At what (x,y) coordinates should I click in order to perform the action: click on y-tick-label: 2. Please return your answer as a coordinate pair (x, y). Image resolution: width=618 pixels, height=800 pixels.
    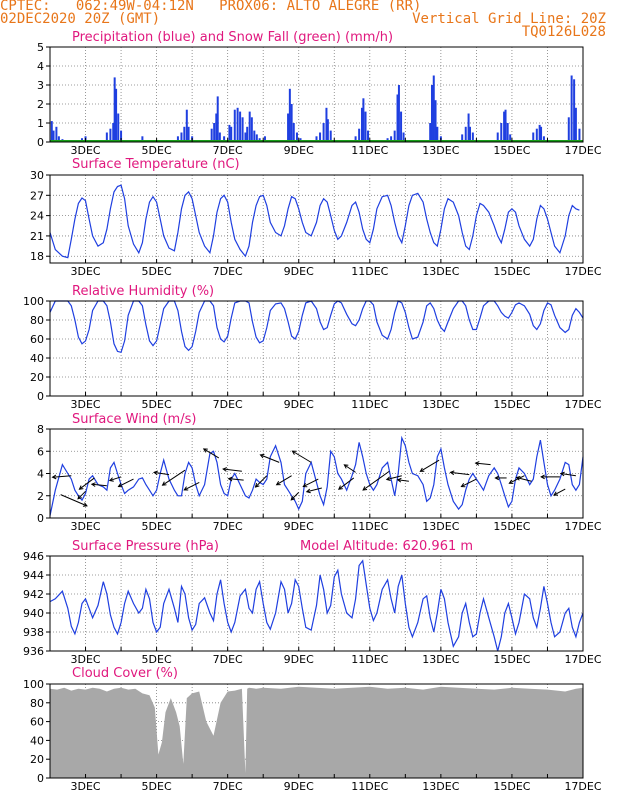
    Looking at the image, I should click on (40, 496).